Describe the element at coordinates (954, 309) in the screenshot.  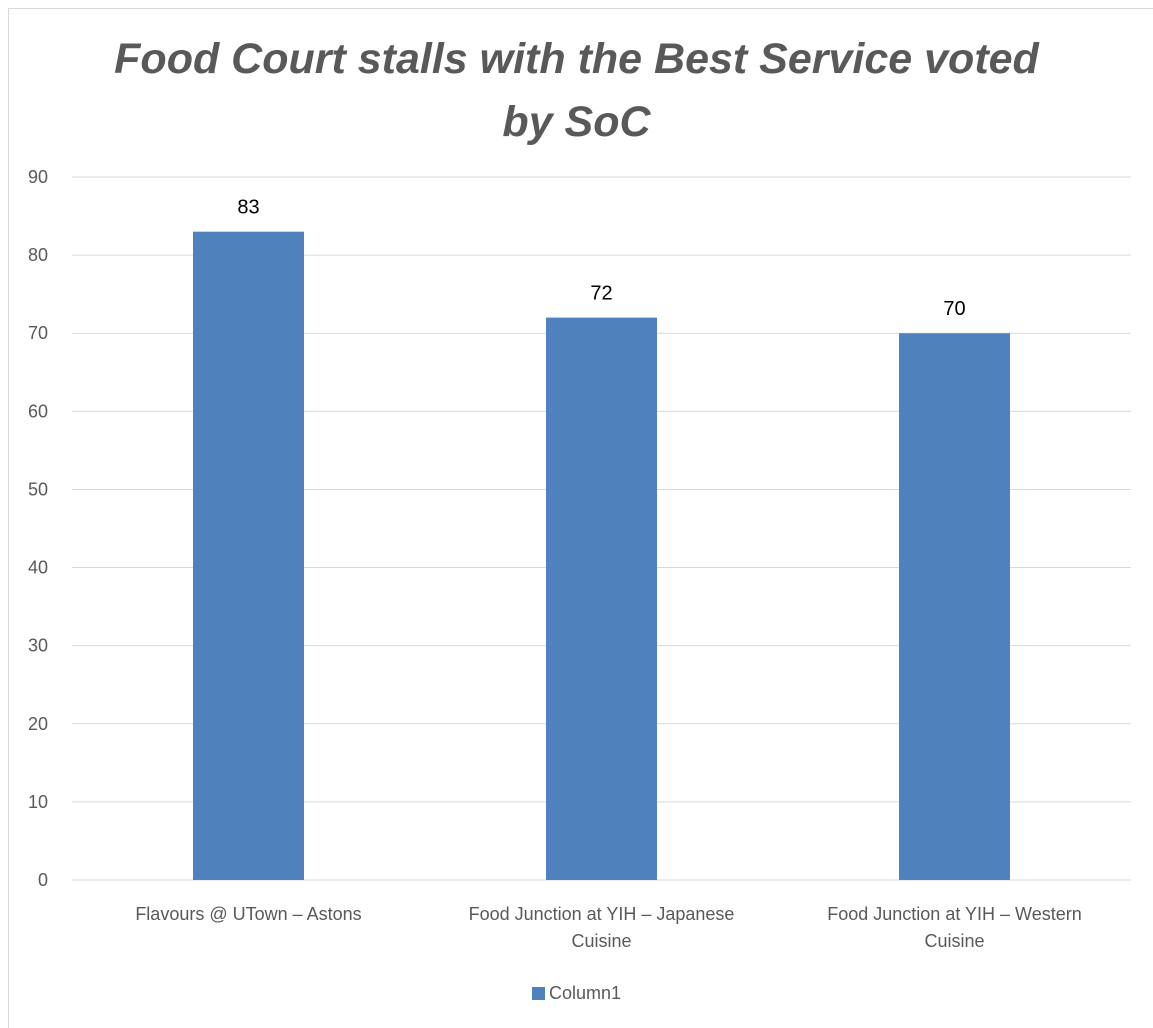
I see `data-label: 70` at that location.